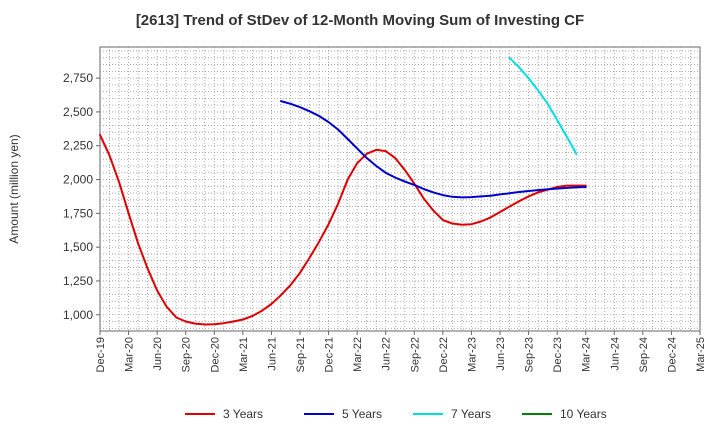 This screenshot has height=440, width=720. I want to click on y-axis-ticks: 1,000 1,250 1,500 1,750 2,000 2,250 2,500 2,750, so click(81, 196).